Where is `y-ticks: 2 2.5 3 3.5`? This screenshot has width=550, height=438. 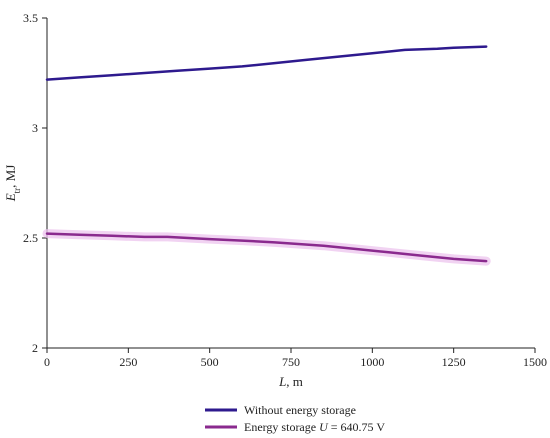 y-ticks: 2 2.5 3 3.5 is located at coordinates (35, 183).